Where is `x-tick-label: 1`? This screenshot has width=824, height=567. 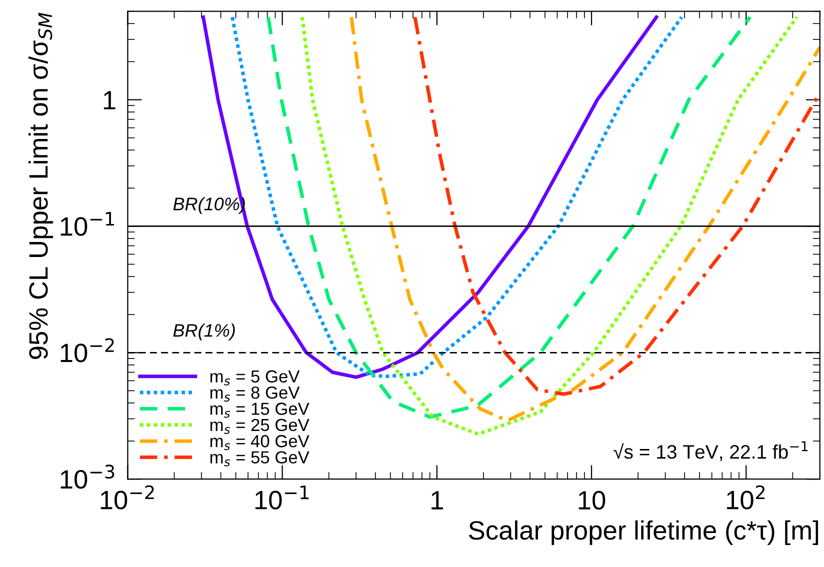
x-tick-label: 1 is located at coordinates (437, 500).